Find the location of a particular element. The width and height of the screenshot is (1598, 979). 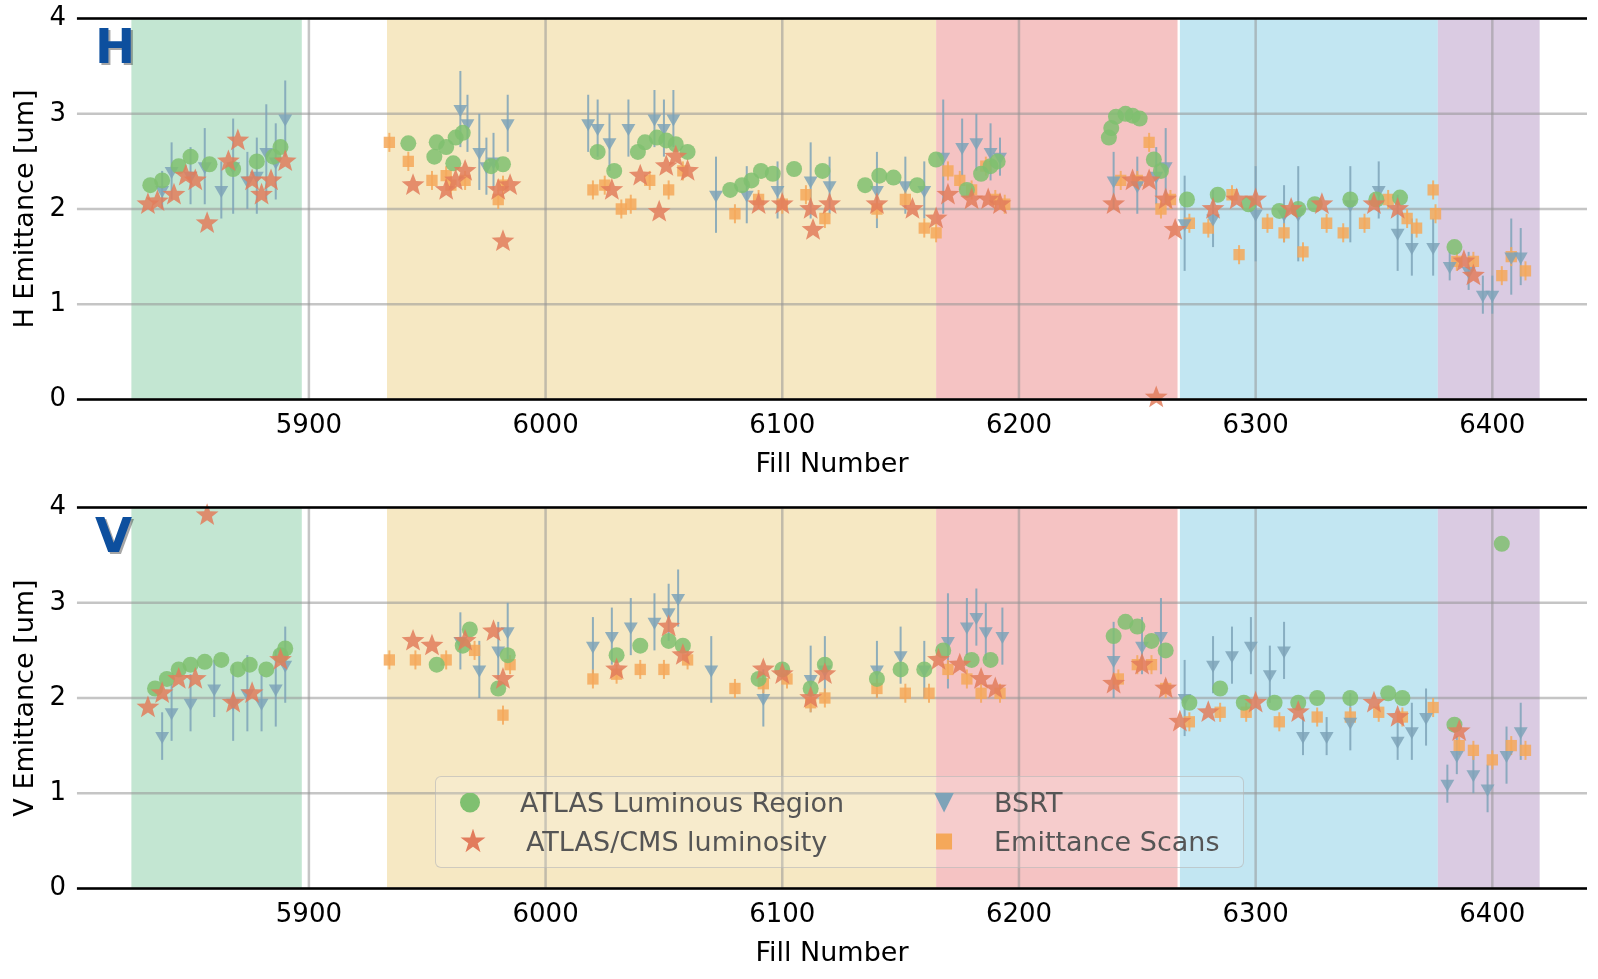

annotation: V is located at coordinates (113, 535).